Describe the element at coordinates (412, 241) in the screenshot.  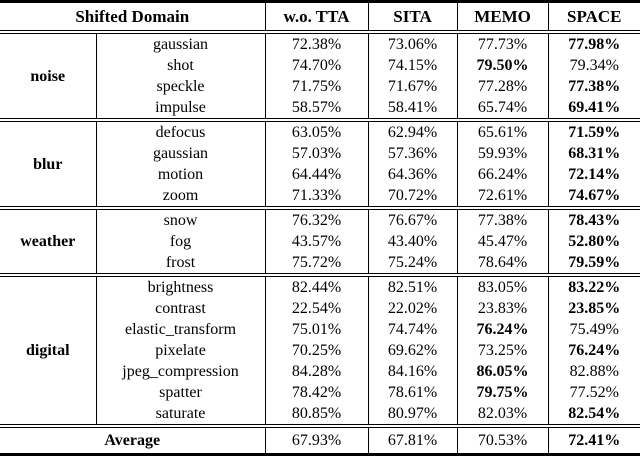
I see `value-cell: 43.40%` at that location.